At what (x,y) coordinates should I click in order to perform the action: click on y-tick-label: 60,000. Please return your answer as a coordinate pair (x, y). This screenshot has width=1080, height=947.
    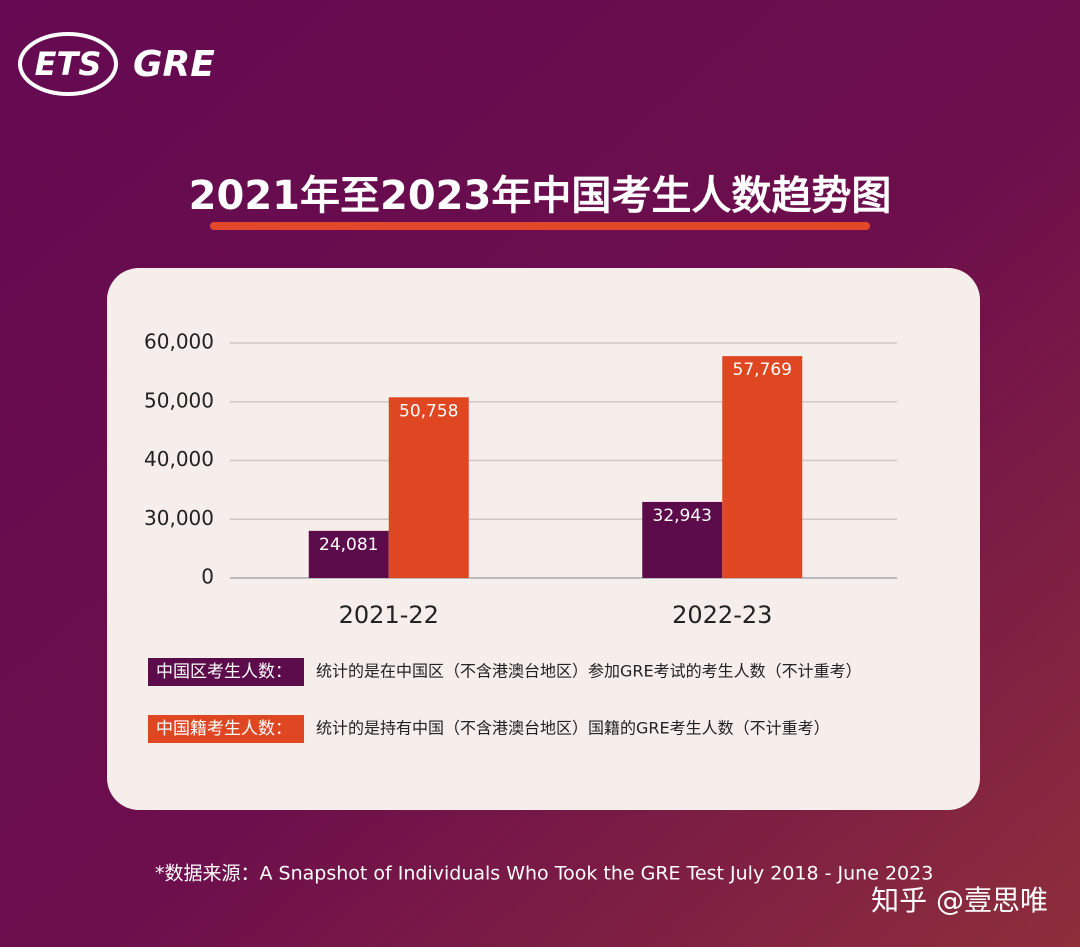
    Looking at the image, I should click on (179, 342).